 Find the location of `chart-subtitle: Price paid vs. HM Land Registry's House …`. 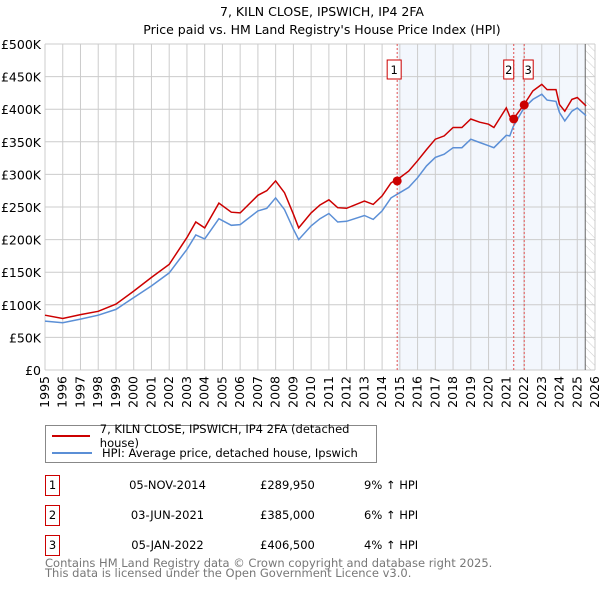

chart-subtitle: Price paid vs. HM Land Registry's House … is located at coordinates (321, 29).